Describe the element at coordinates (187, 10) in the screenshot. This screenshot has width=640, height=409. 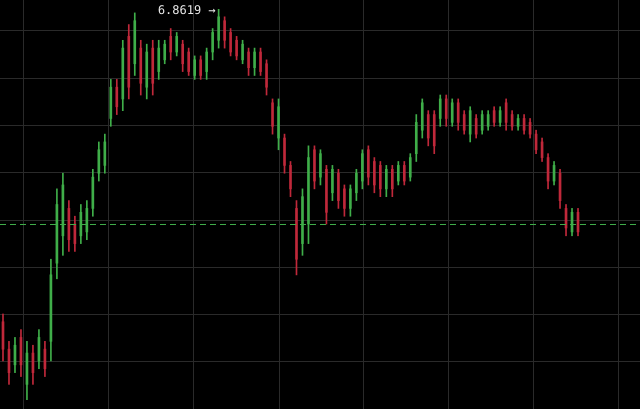
I see `annotation: 6.8619 →` at that location.